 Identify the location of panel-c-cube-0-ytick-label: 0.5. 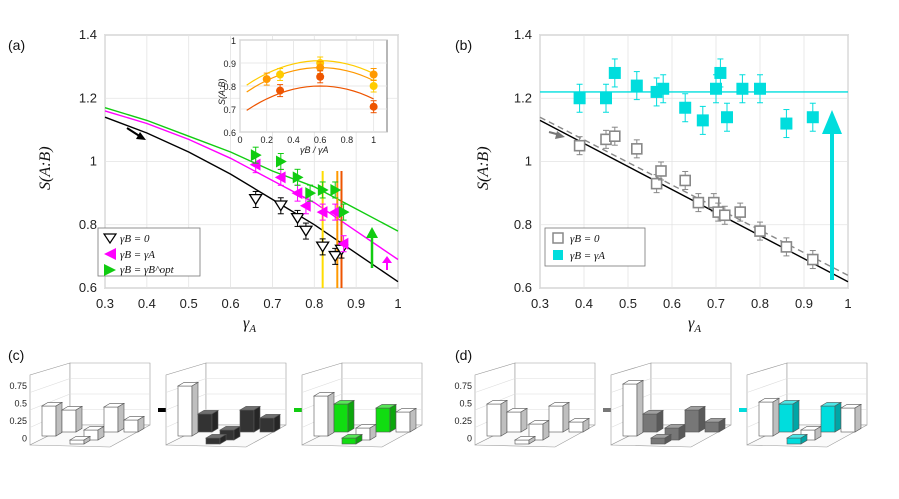
(20, 404).